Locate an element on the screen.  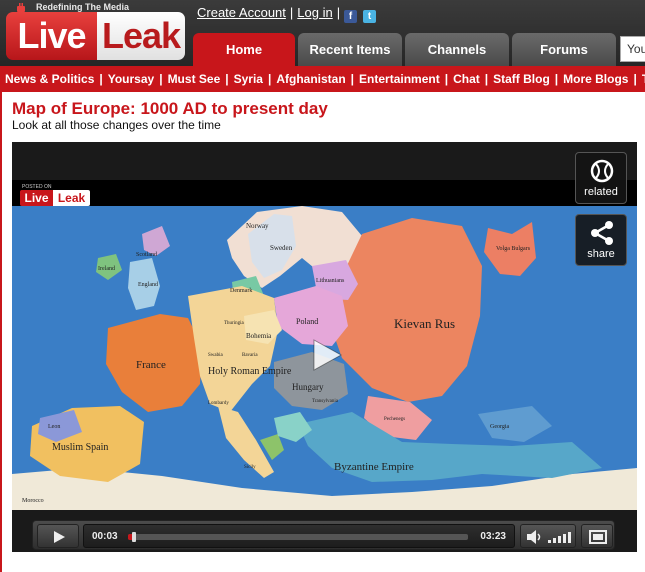
video-title: Map of Europe: 1000 AD to present day is located at coordinates (170, 108).